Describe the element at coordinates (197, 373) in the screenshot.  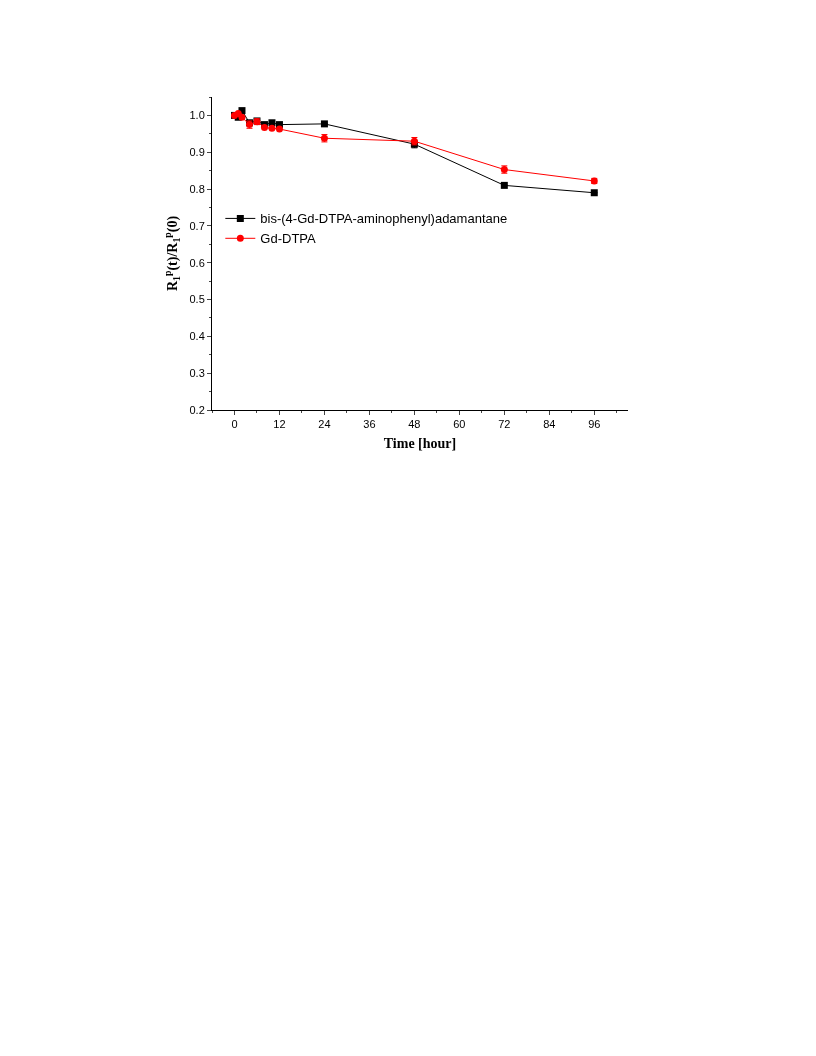
I see `y-tick-label: 0.3` at that location.